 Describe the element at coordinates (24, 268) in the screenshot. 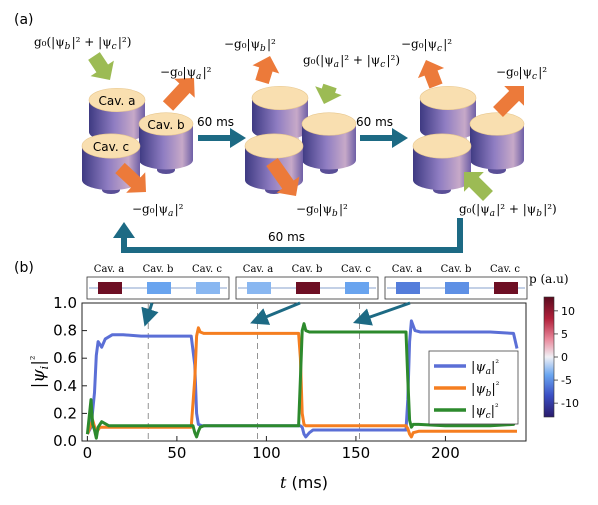

I see `panel-b-label: (b)` at that location.